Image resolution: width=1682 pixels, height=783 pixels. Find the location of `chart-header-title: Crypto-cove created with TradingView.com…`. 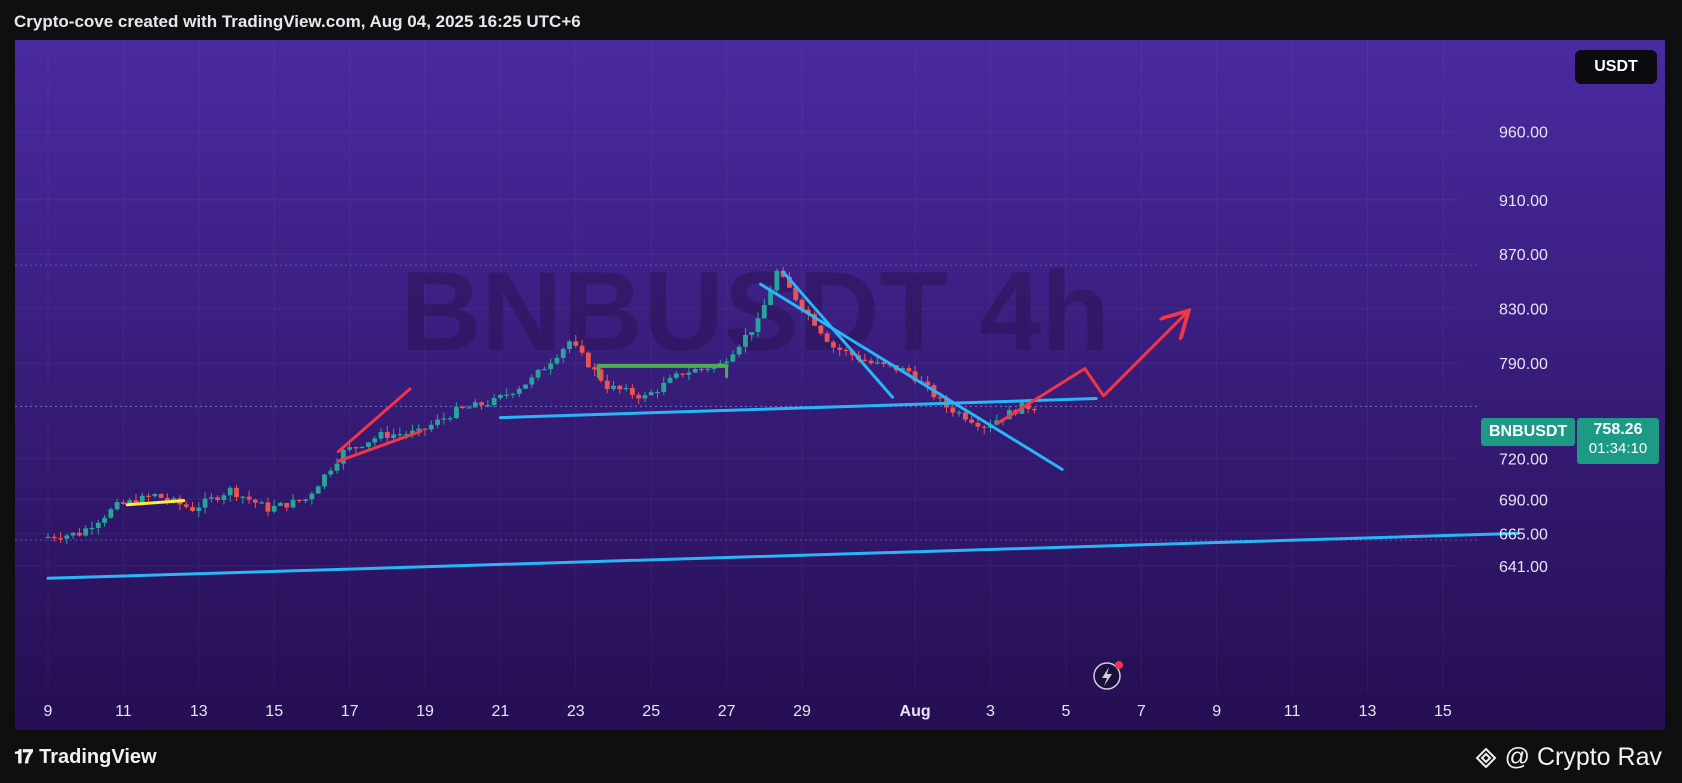

chart-header-title: Crypto-cove created with TradingView.com… is located at coordinates (297, 21).